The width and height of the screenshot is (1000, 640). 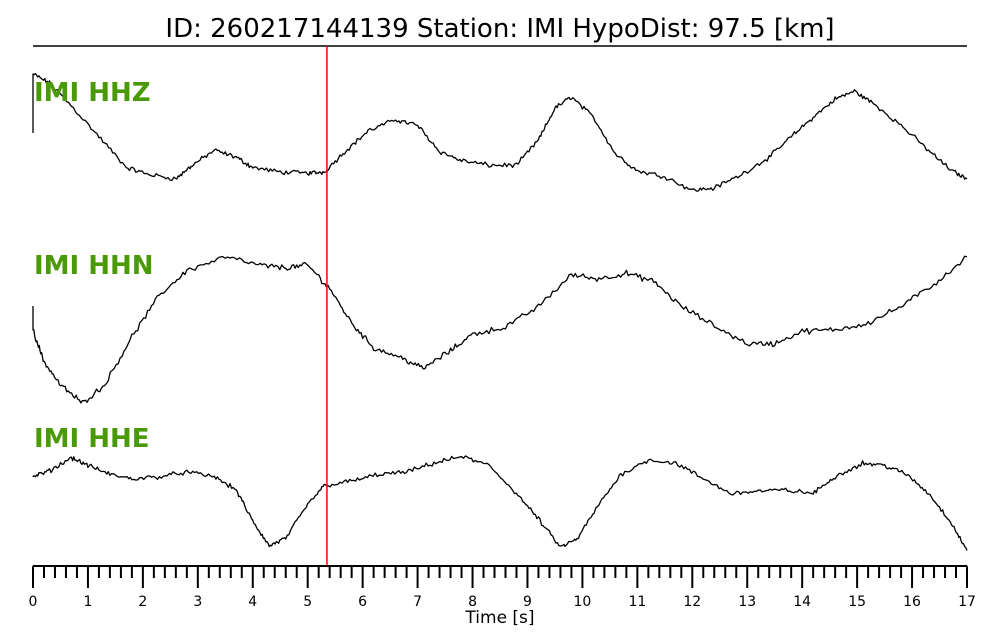 What do you see at coordinates (747, 602) in the screenshot?
I see `x-tick-label: 13` at bounding box center [747, 602].